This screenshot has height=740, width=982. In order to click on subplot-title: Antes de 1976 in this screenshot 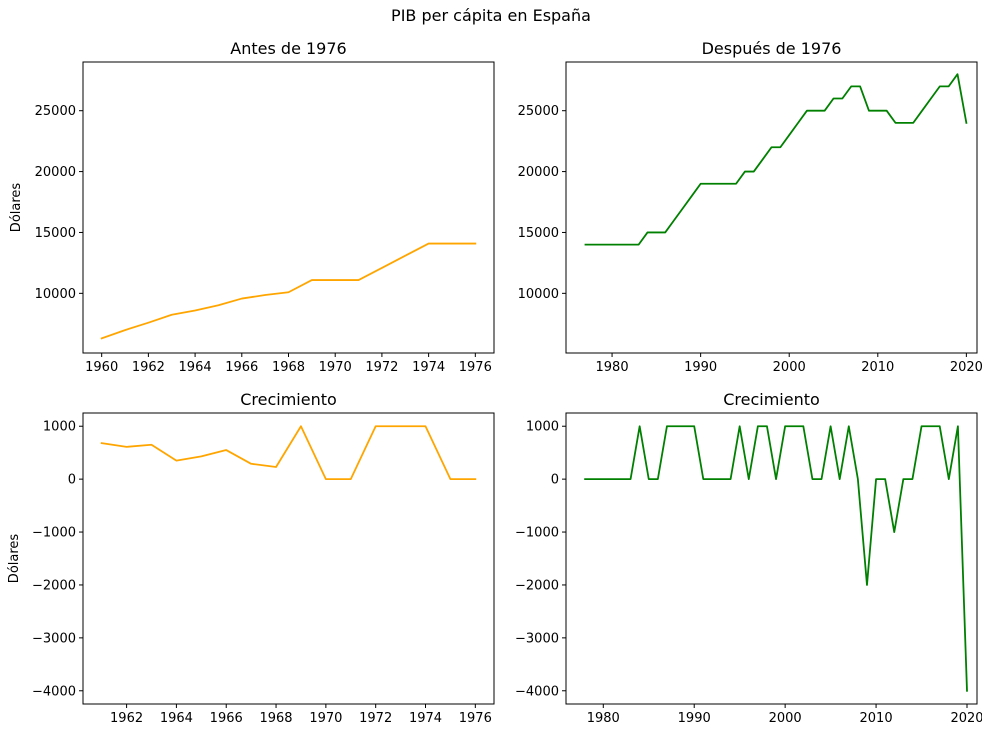, I will do `click(288, 48)`.